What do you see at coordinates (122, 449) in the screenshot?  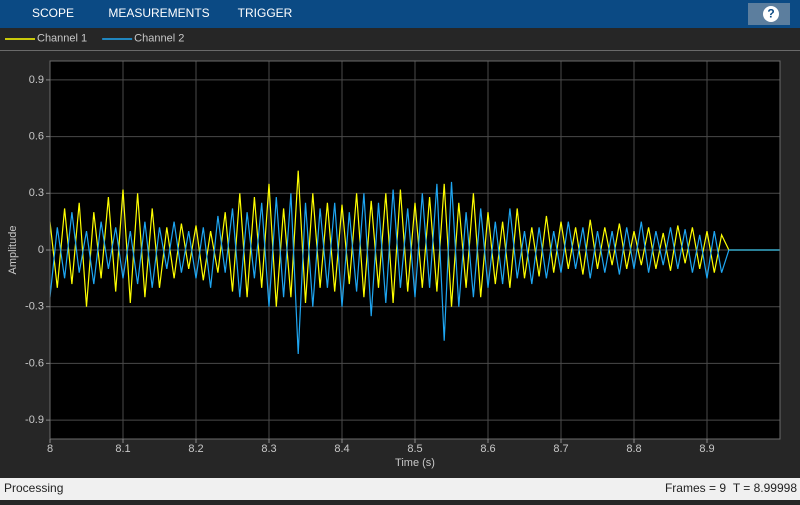 I see `x-tick-label: 8.1` at bounding box center [122, 449].